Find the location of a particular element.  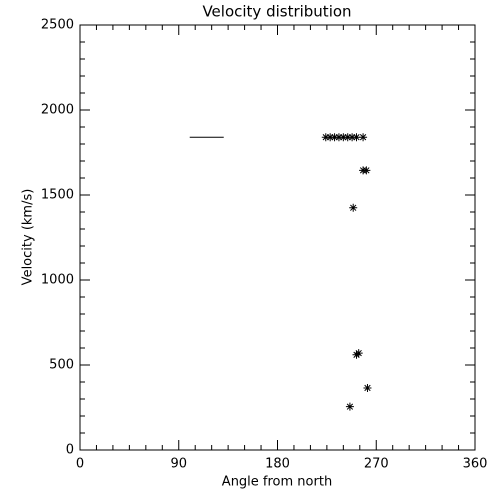

y-axis-label: Velocity (km/s) is located at coordinates (28, 237).